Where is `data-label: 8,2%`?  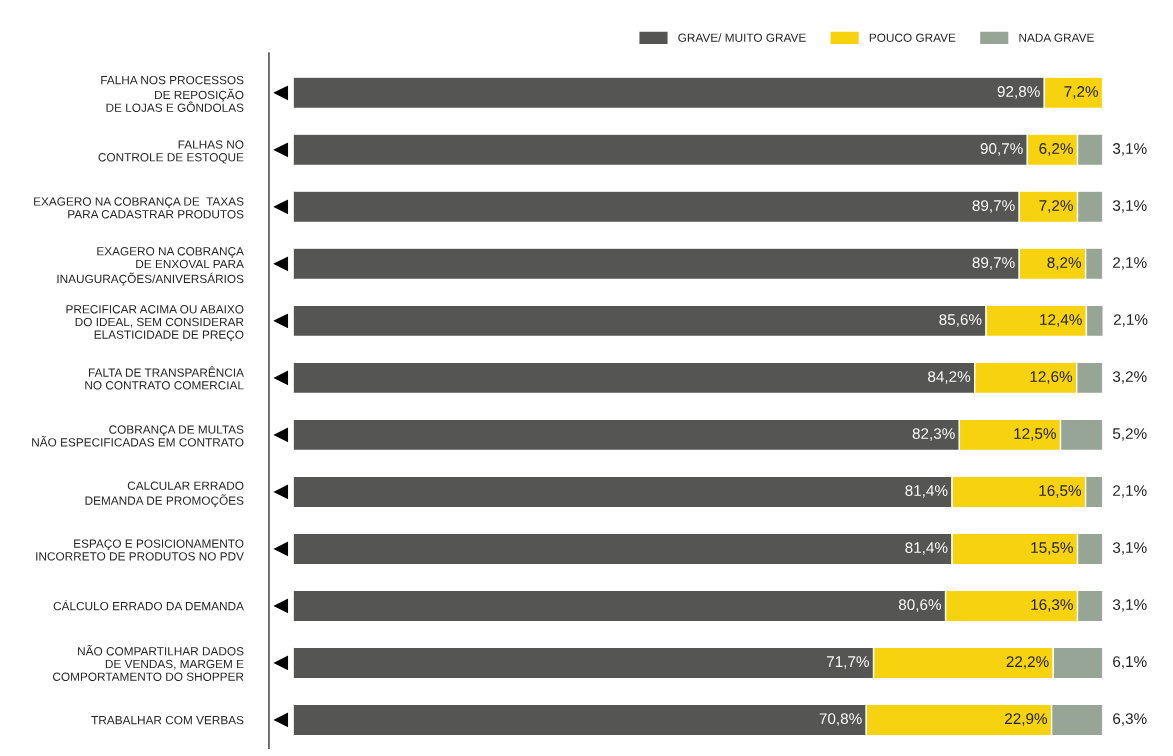
data-label: 8,2% is located at coordinates (1064, 263).